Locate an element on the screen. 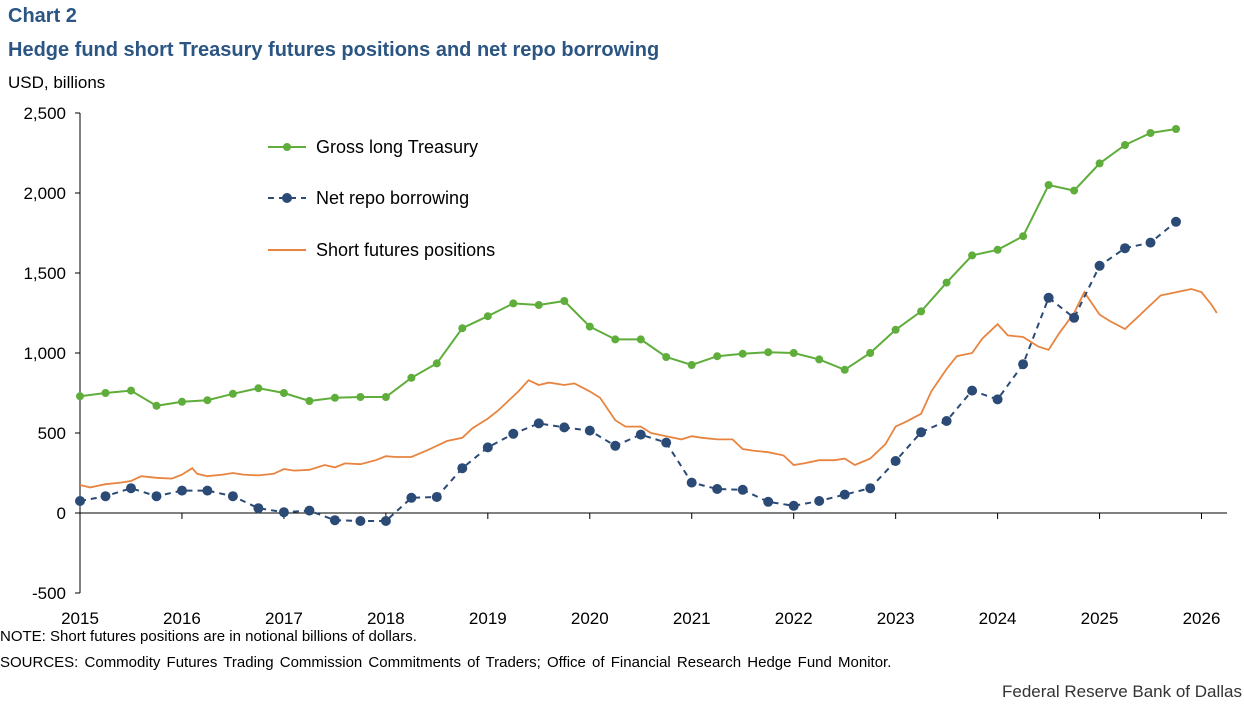 Image resolution: width=1244 pixels, height=704 pixels. legend-label-gross-long-treasury: Gross long Treasury is located at coordinates (397, 147).